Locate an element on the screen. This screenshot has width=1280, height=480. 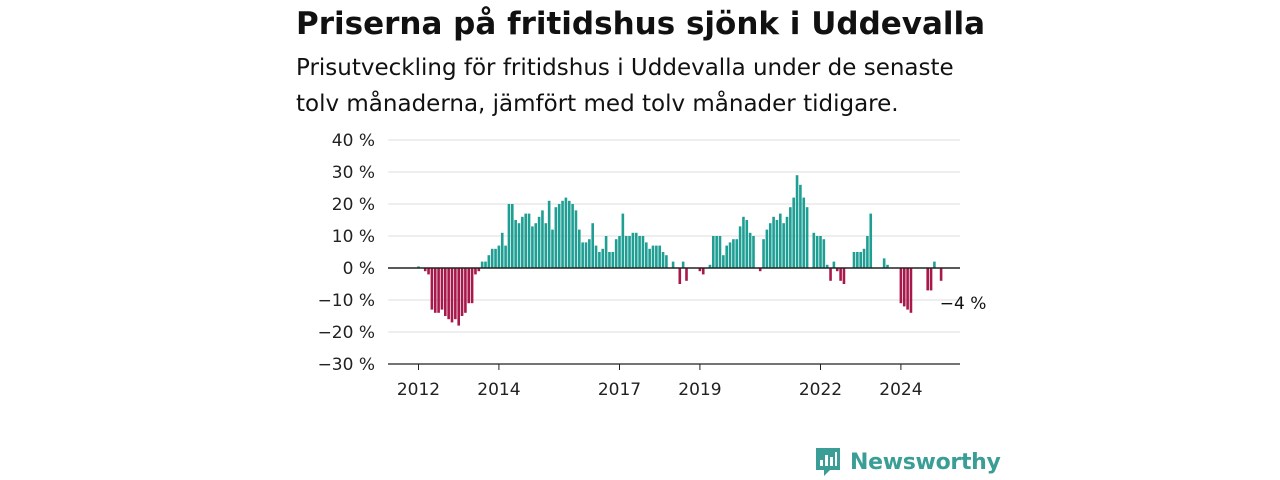
x-axis-labels: 2012 2014 2017 2019 2022 2024 is located at coordinates (660, 382).